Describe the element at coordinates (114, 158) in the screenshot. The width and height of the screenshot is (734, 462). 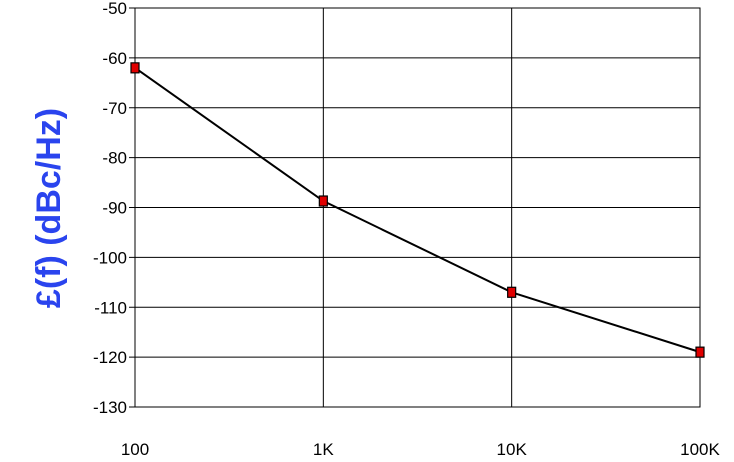
I see `y-tick-label: -80` at that location.